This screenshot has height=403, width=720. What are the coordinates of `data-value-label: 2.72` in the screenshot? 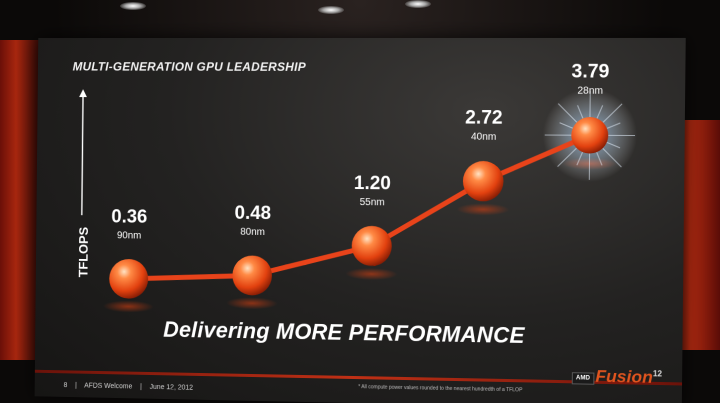 It's located at (483, 118).